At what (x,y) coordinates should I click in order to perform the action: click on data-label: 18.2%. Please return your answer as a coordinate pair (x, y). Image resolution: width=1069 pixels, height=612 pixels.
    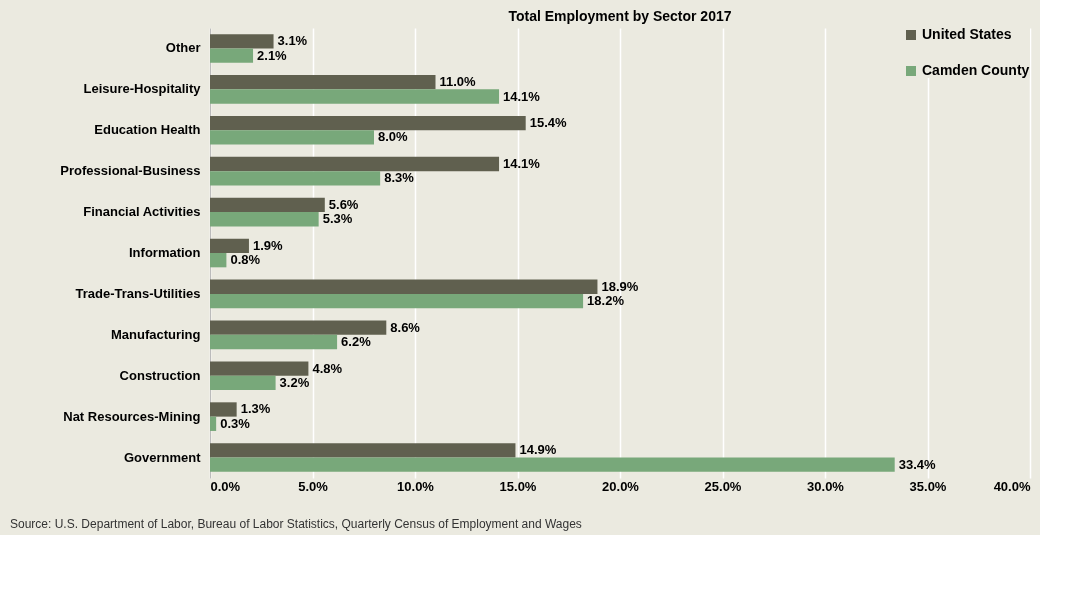
    Looking at the image, I should click on (606, 301).